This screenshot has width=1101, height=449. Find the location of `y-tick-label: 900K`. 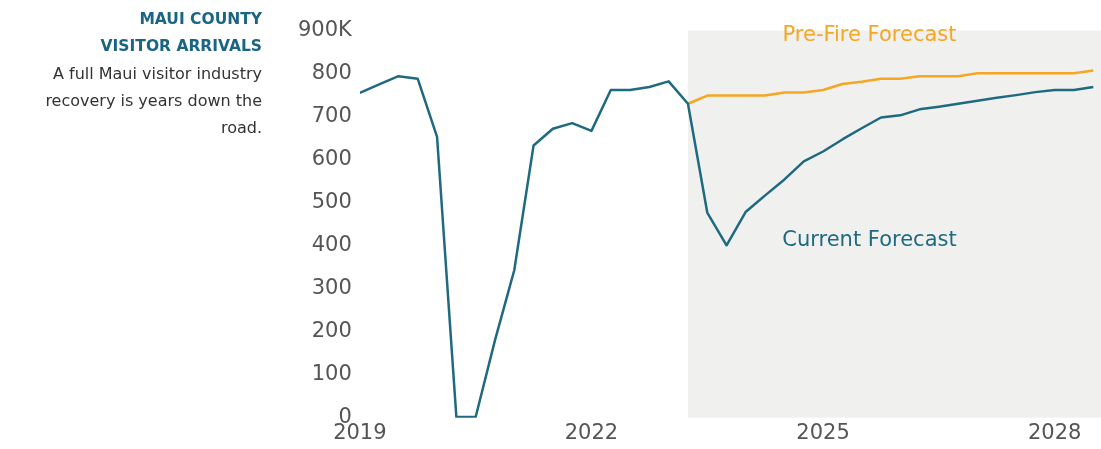

y-tick-label: 900K is located at coordinates (325, 29).